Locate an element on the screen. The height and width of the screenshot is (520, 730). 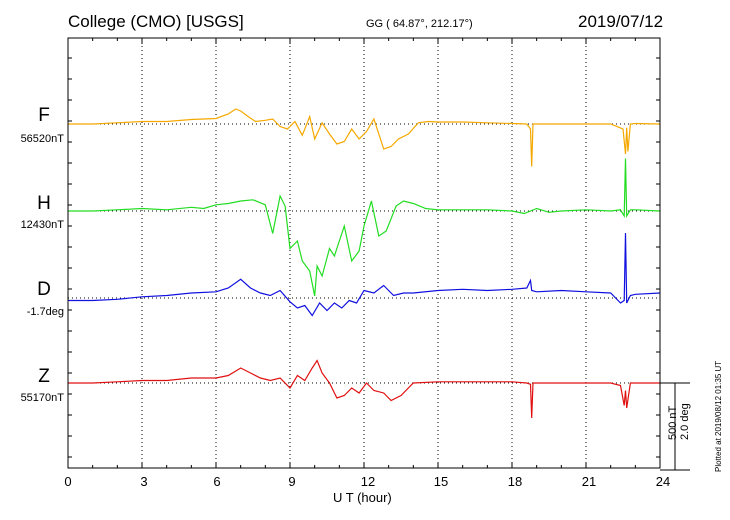
x-tick-label: 3 is located at coordinates (144, 481).